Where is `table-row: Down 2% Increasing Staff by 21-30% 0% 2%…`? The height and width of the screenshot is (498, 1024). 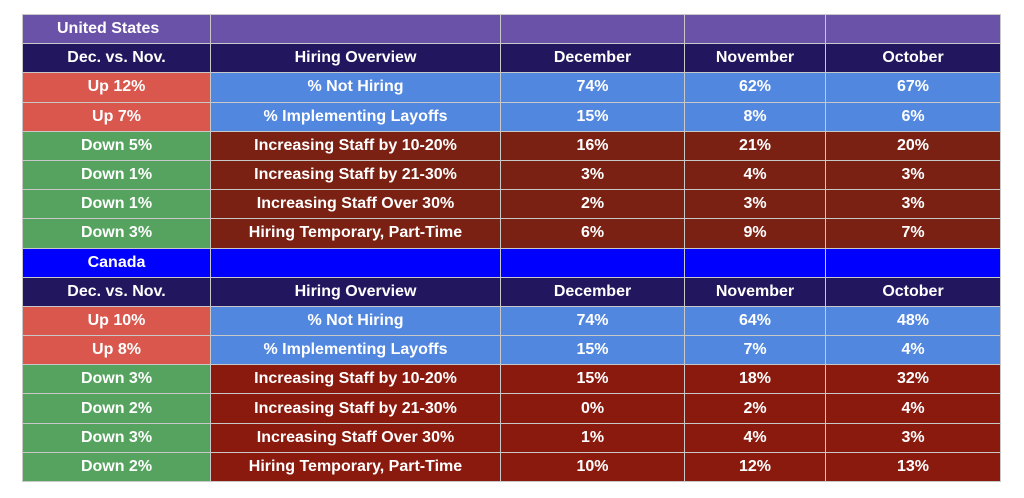 table-row: Down 2% Increasing Staff by 21-30% 0% 2%… is located at coordinates (511, 408).